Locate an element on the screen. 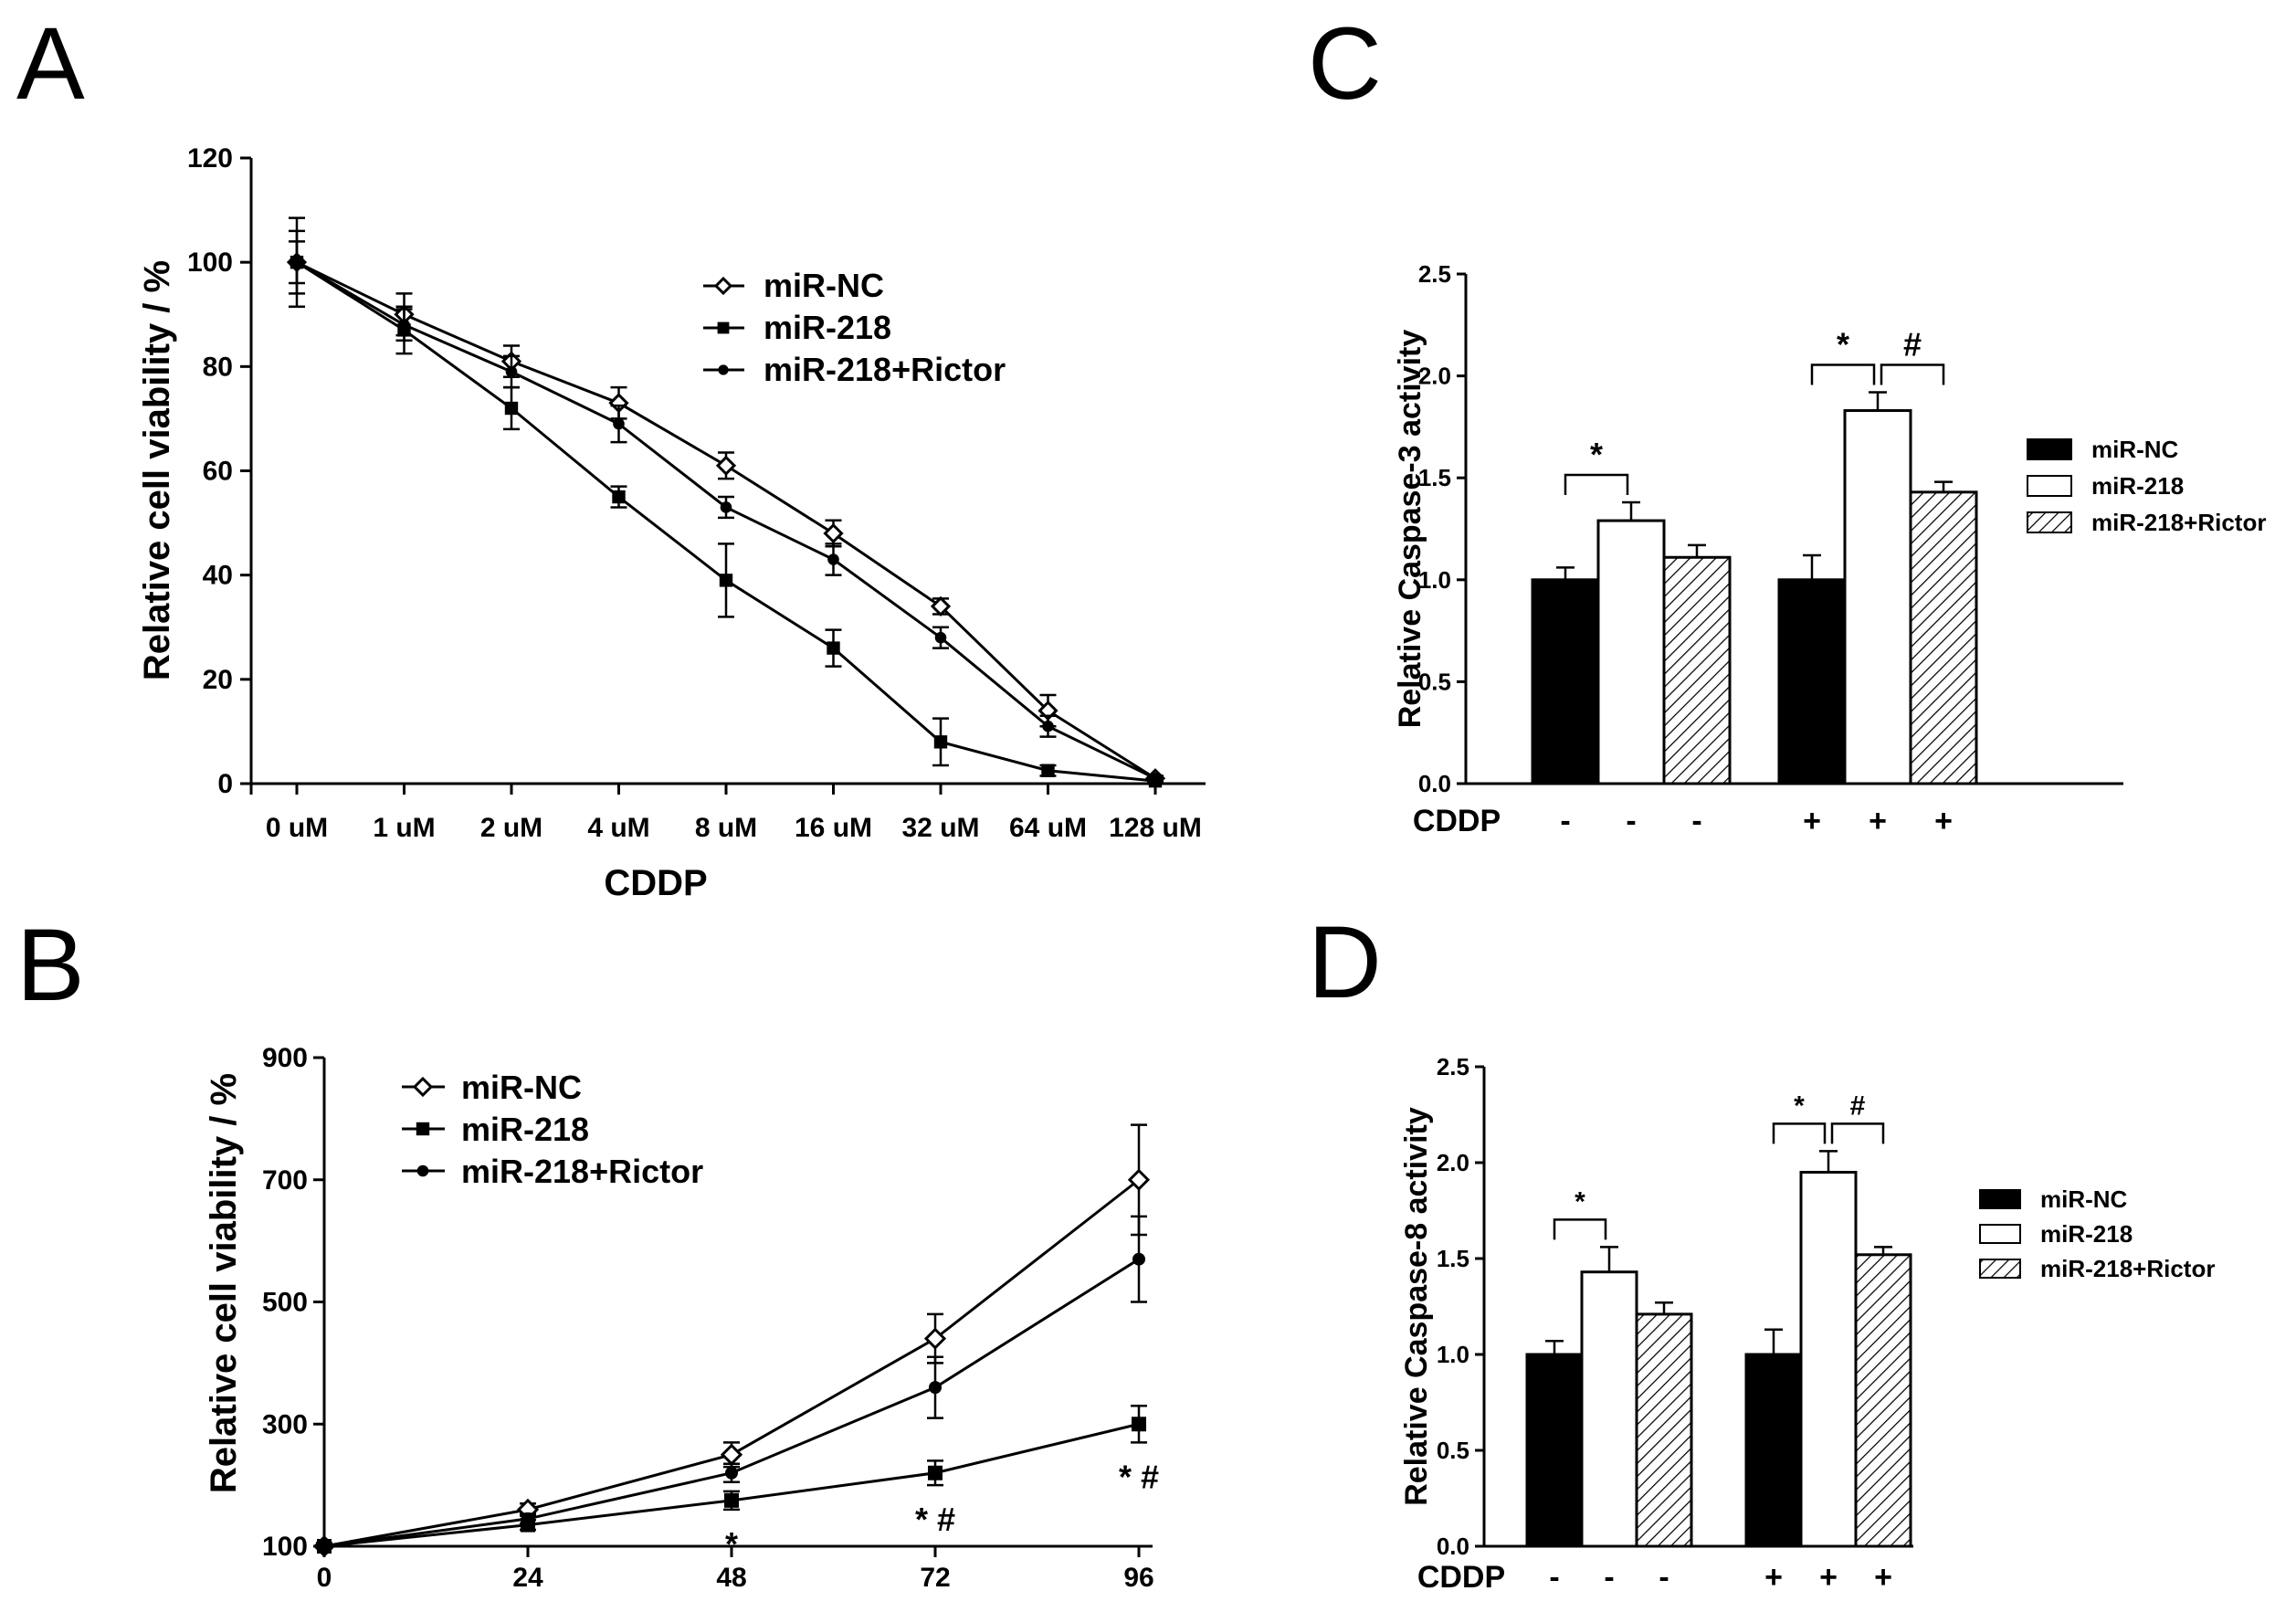 The width and height of the screenshot is (2296, 1612). panel-letter-c: C is located at coordinates (1345, 63).